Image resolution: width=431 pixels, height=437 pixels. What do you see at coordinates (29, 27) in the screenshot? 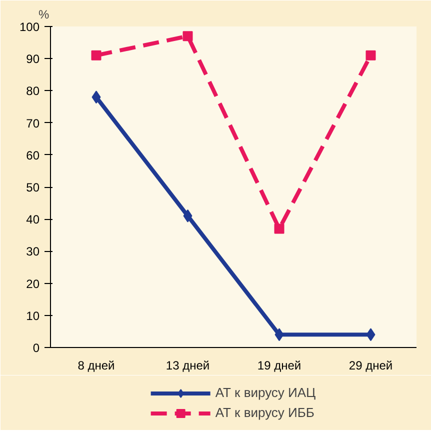
I see `y-tick-label: 100` at bounding box center [29, 27].